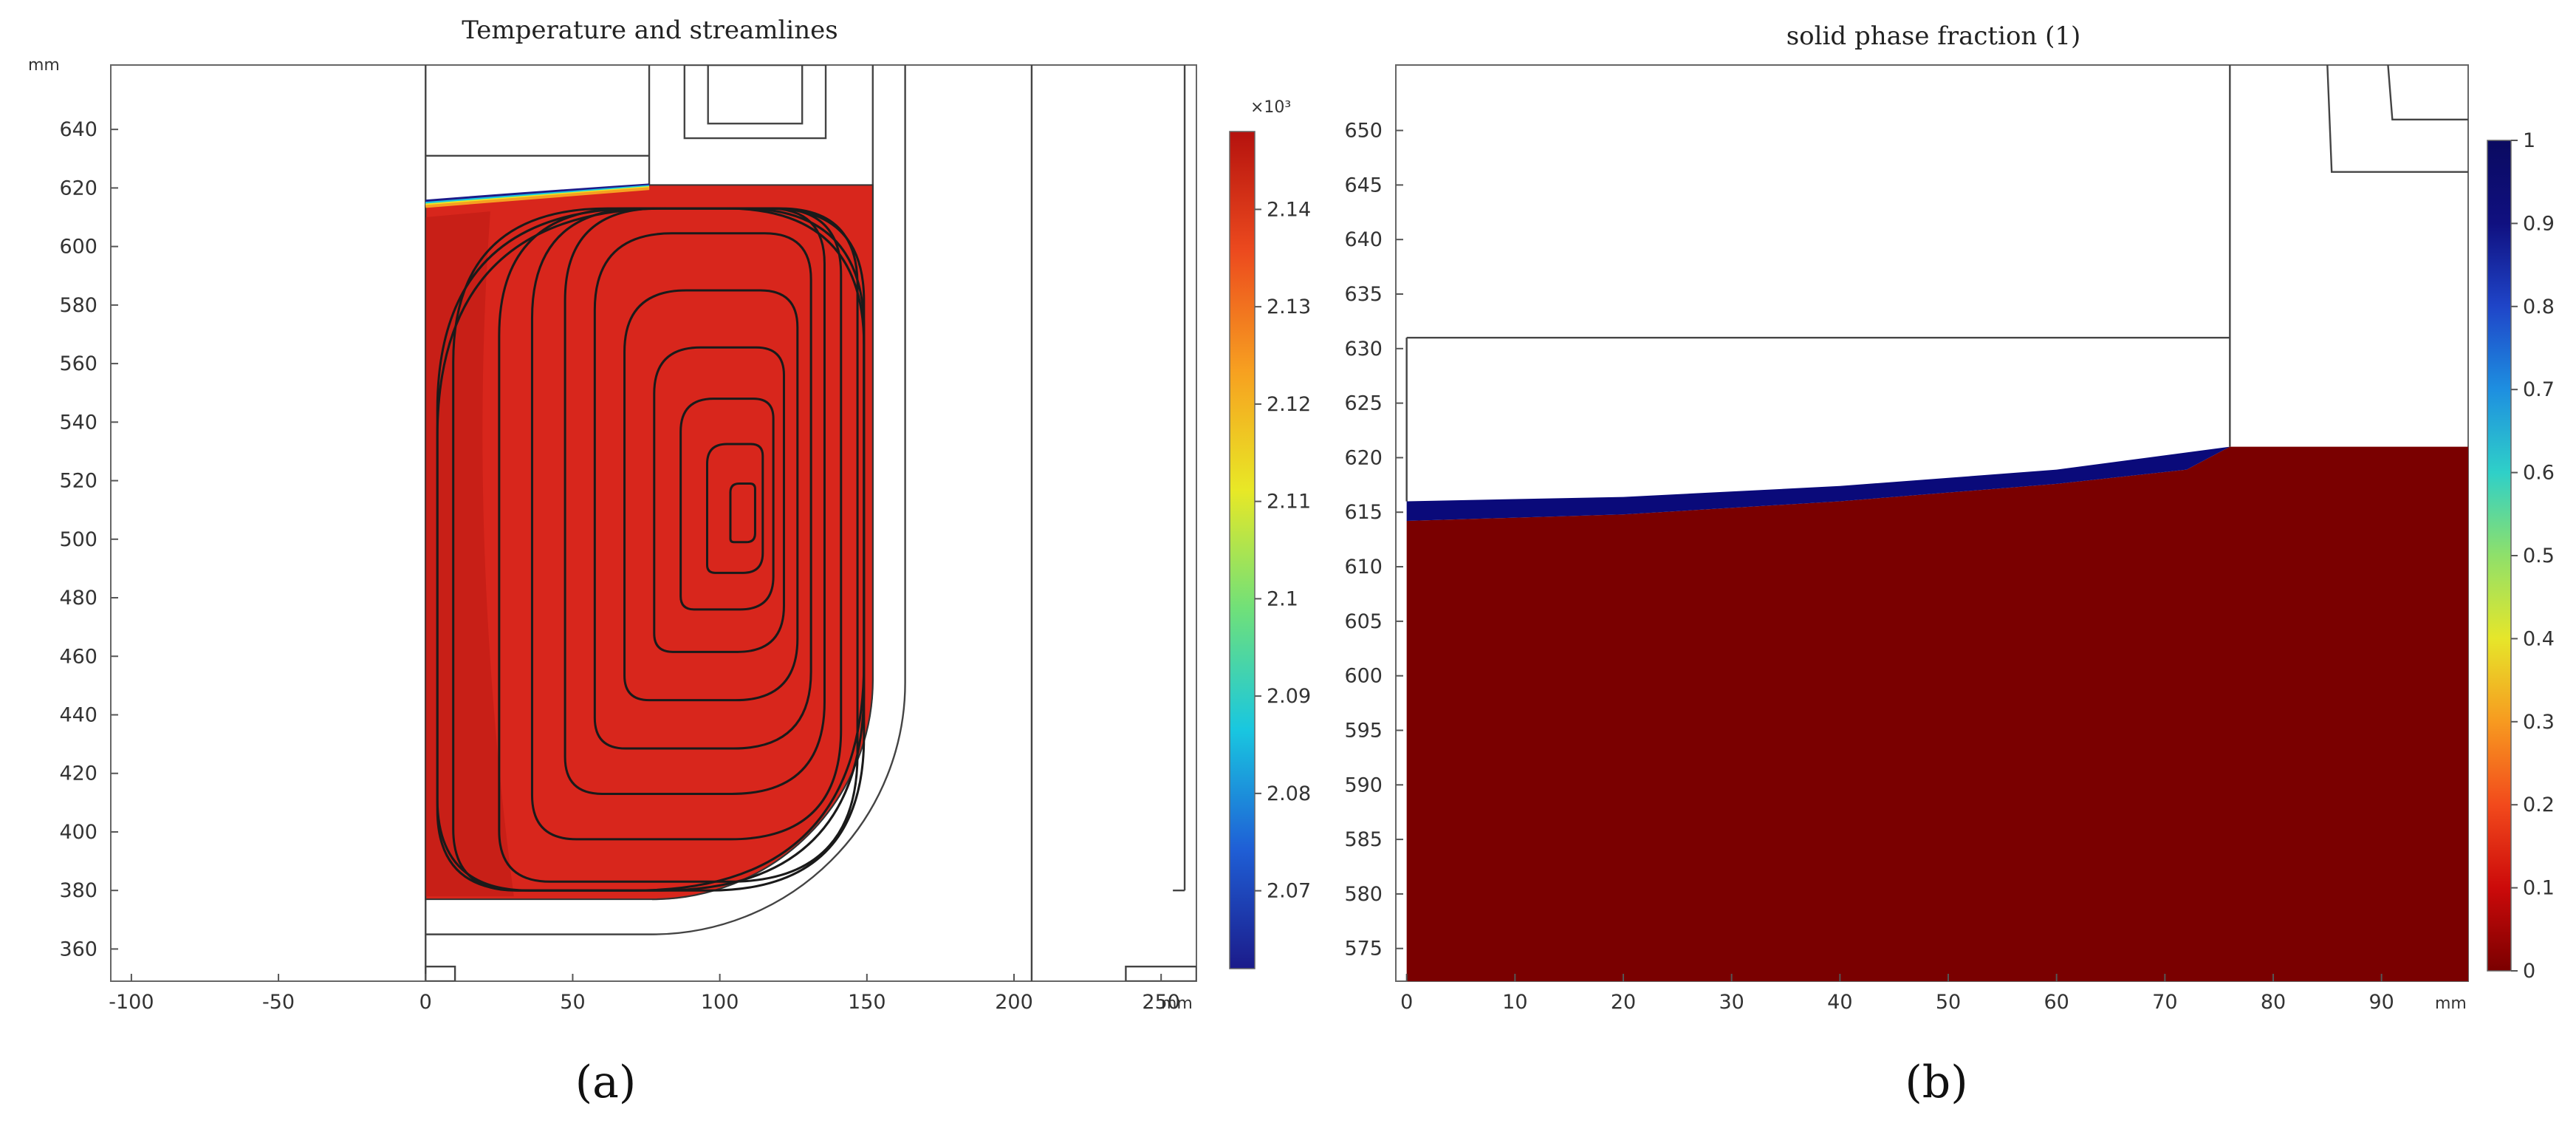  What do you see at coordinates (1623, 1002) in the screenshot?
I see `x-tick-label: 20` at bounding box center [1623, 1002].